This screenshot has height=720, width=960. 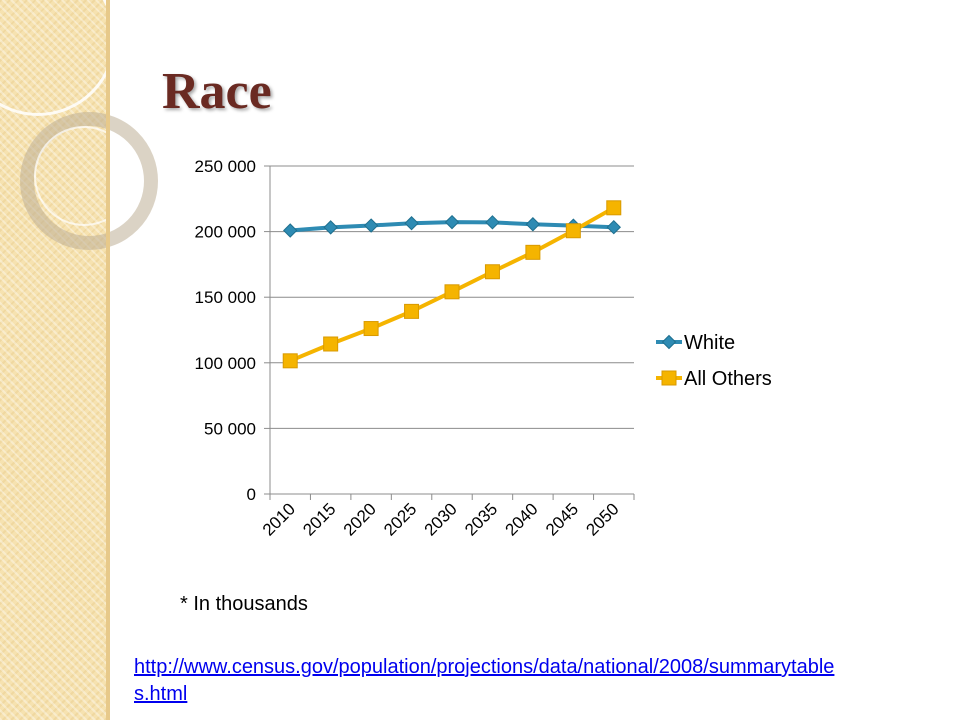 What do you see at coordinates (217, 91) in the screenshot?
I see `slide-title: Race` at bounding box center [217, 91].